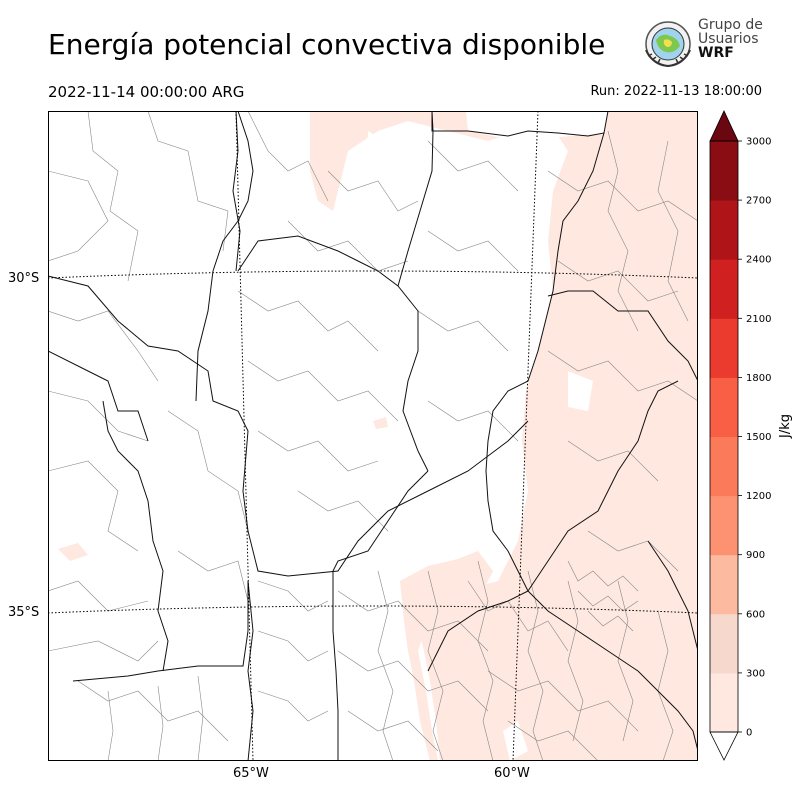  What do you see at coordinates (728, 39) in the screenshot?
I see `logo-line2: Usuarios` at bounding box center [728, 39].